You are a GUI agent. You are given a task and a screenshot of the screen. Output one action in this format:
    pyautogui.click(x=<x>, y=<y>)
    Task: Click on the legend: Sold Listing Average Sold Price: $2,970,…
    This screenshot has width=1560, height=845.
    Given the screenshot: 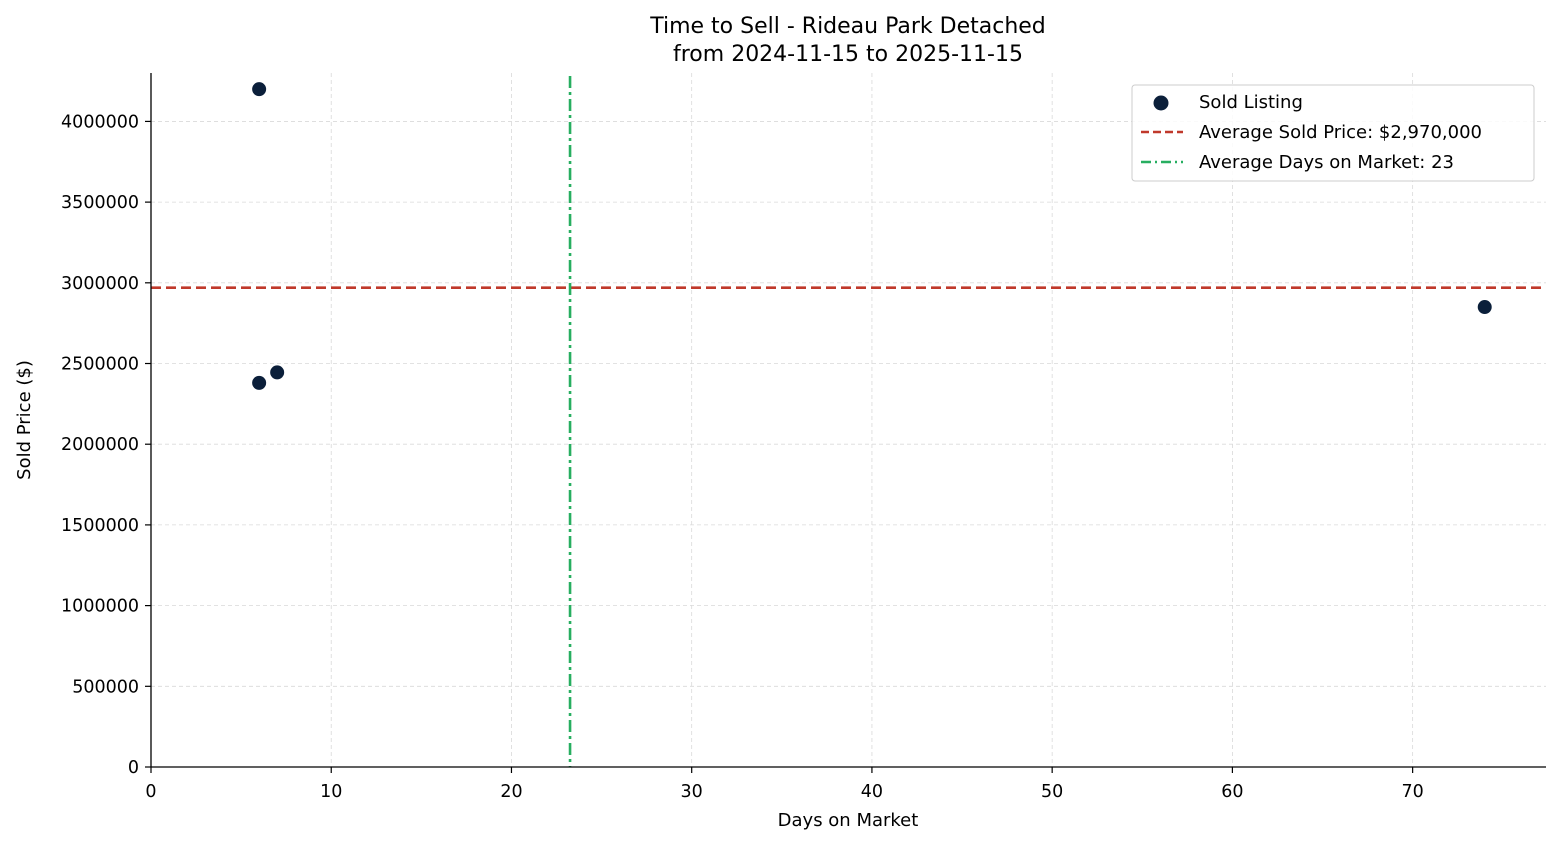 What is the action you would take?
    pyautogui.click(x=1333, y=133)
    